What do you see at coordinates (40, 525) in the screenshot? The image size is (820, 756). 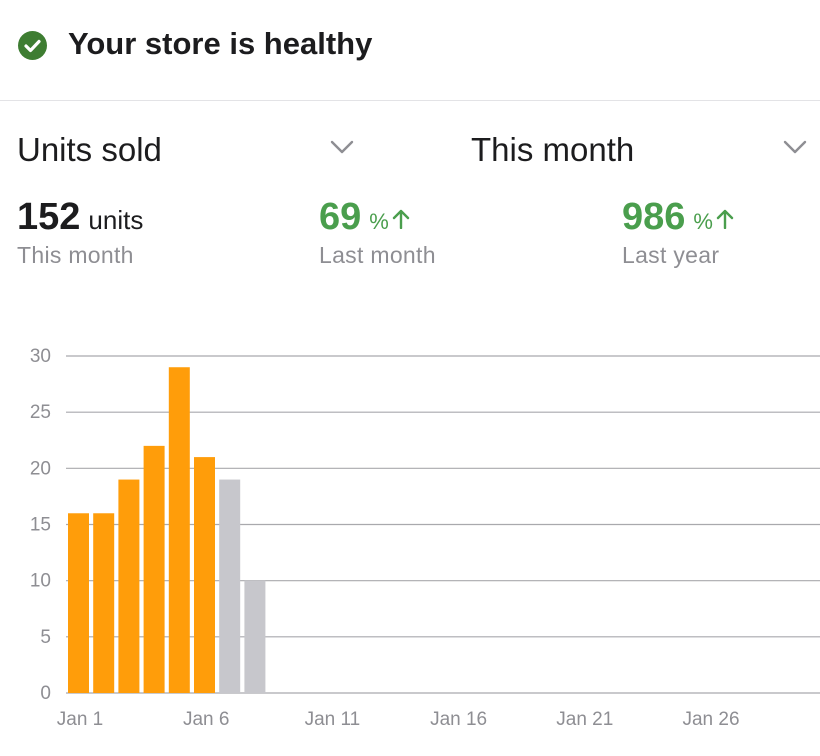 I see `y-tick-label: 15` at bounding box center [40, 525].